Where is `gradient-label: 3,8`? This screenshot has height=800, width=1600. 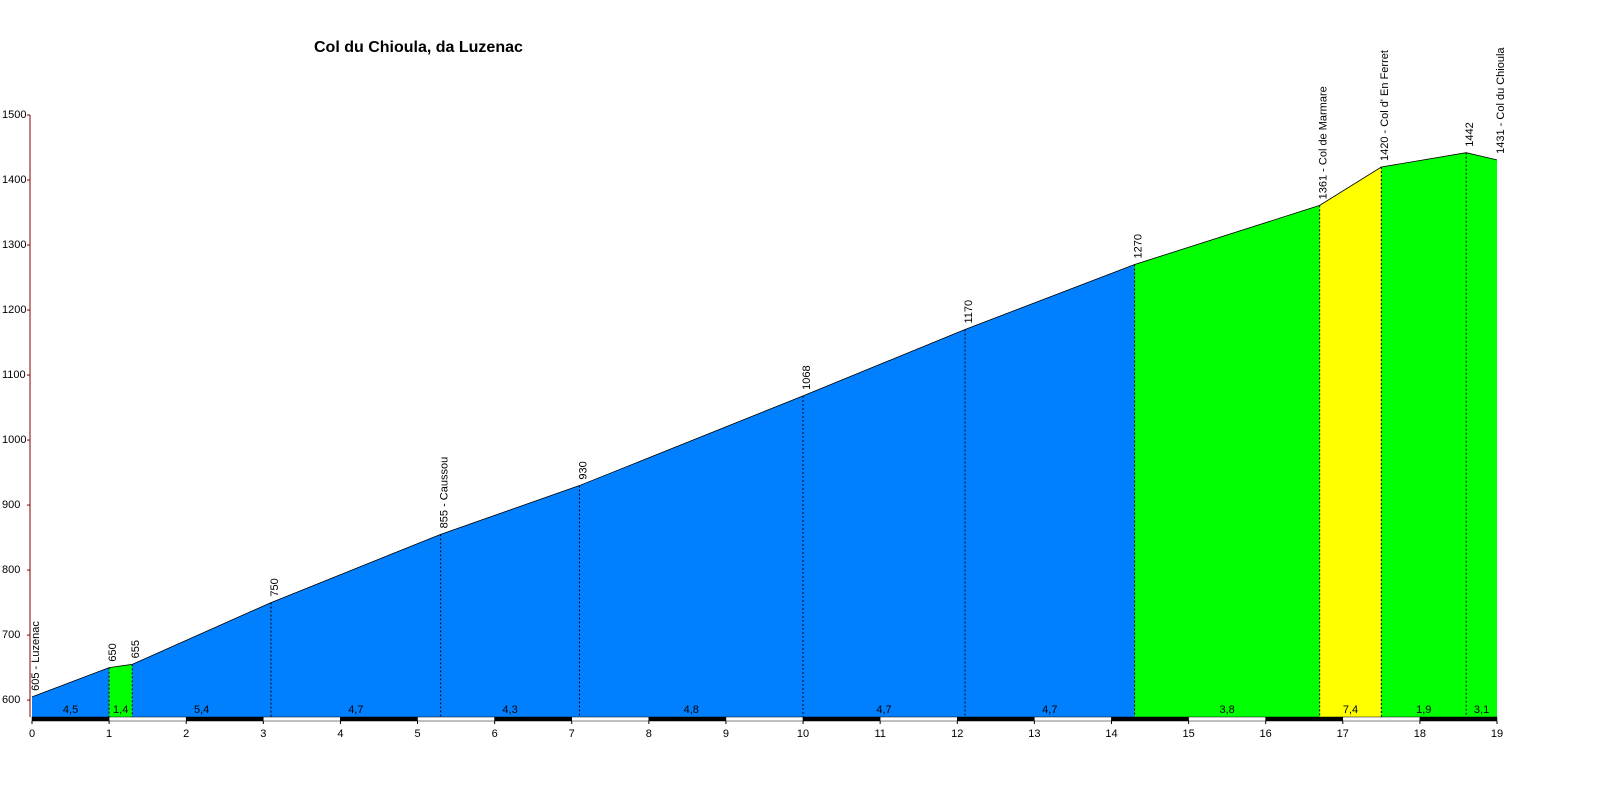
gradient-label: 3,8 is located at coordinates (1226, 710).